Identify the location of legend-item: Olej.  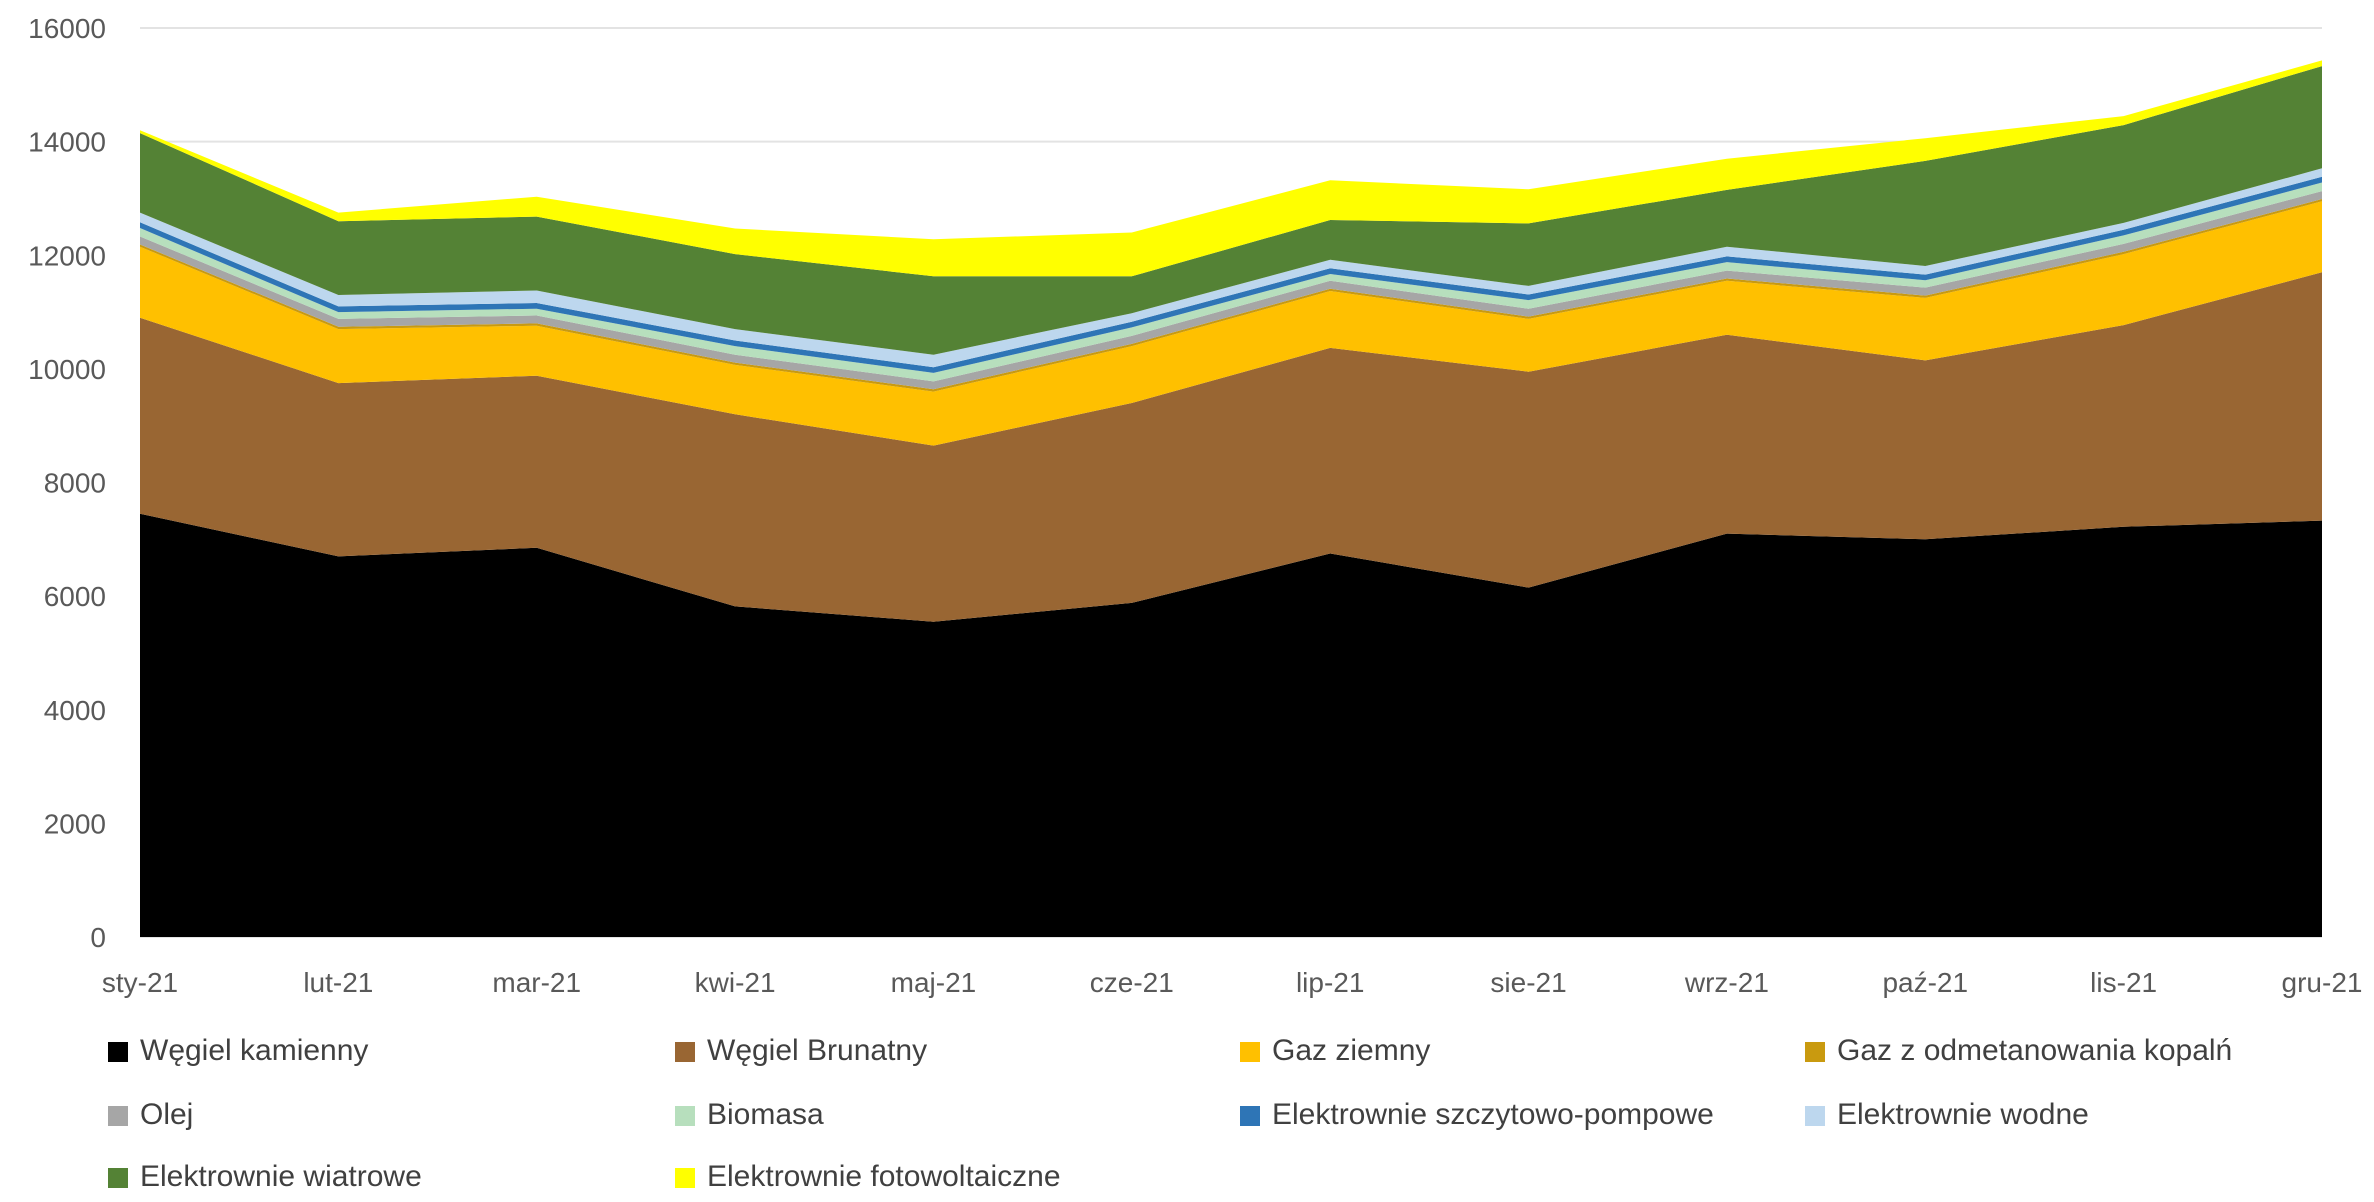
(150, 1114).